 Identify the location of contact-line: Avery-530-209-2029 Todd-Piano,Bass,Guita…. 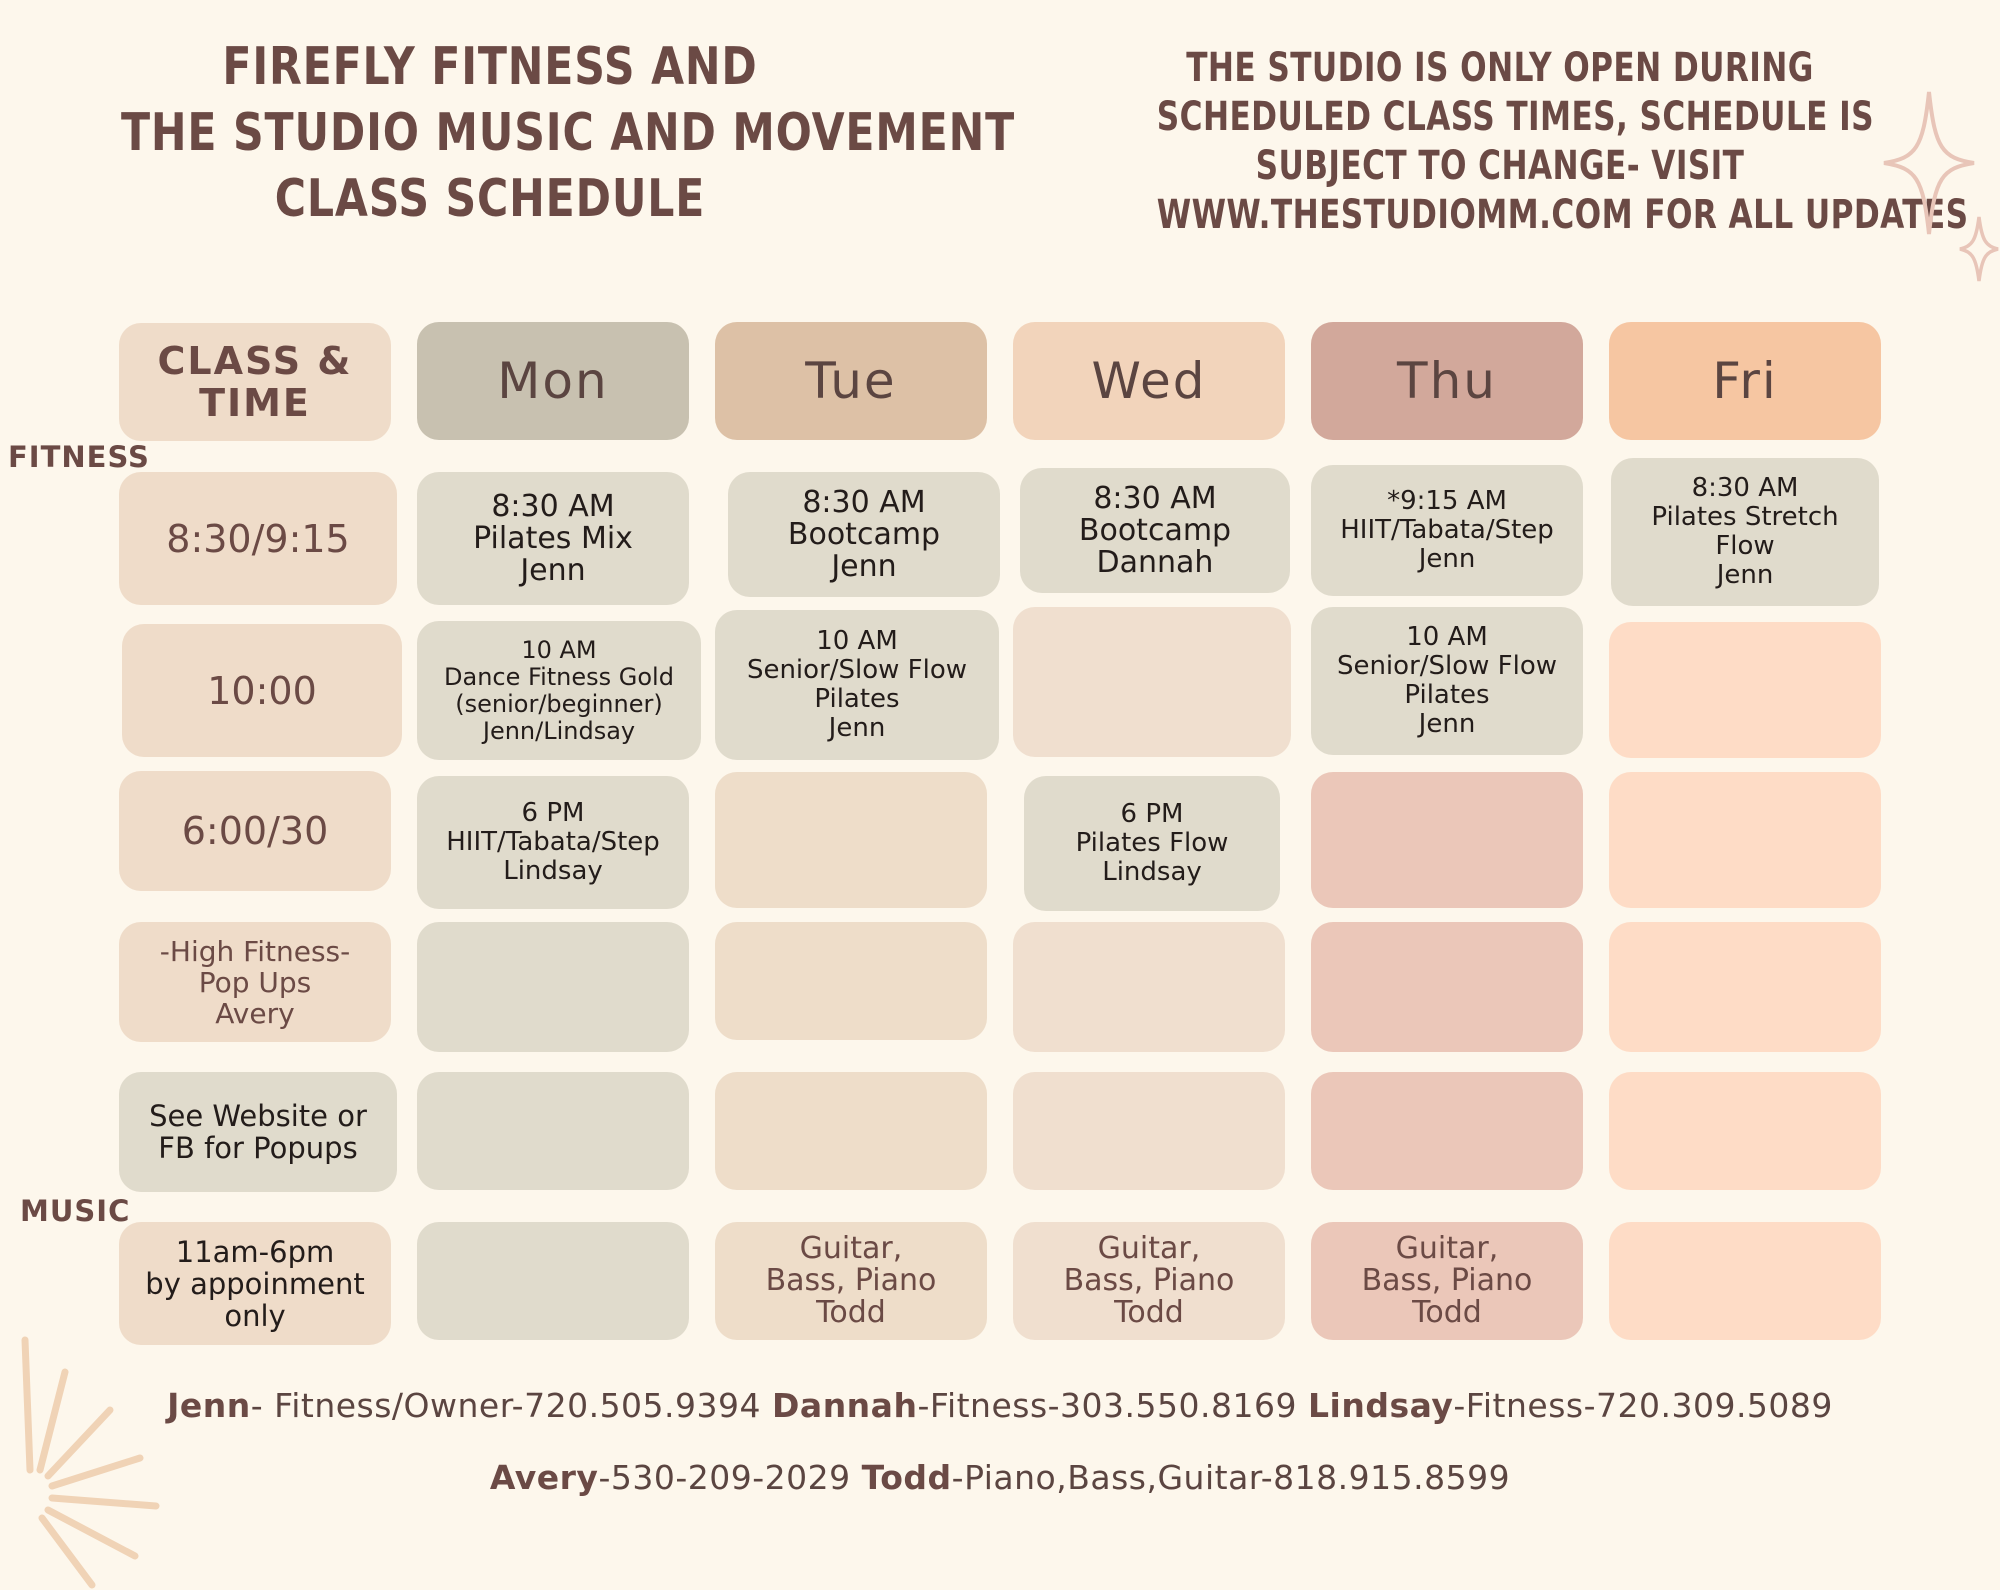
(1000, 1477).